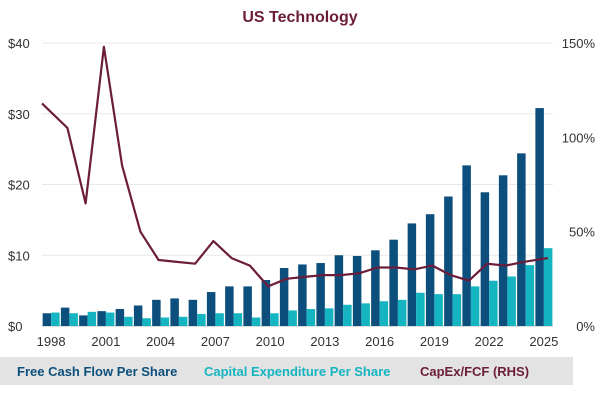 Image resolution: width=600 pixels, height=402 pixels. What do you see at coordinates (19, 255) in the screenshot?
I see `y-left-tick-label: $10` at bounding box center [19, 255].